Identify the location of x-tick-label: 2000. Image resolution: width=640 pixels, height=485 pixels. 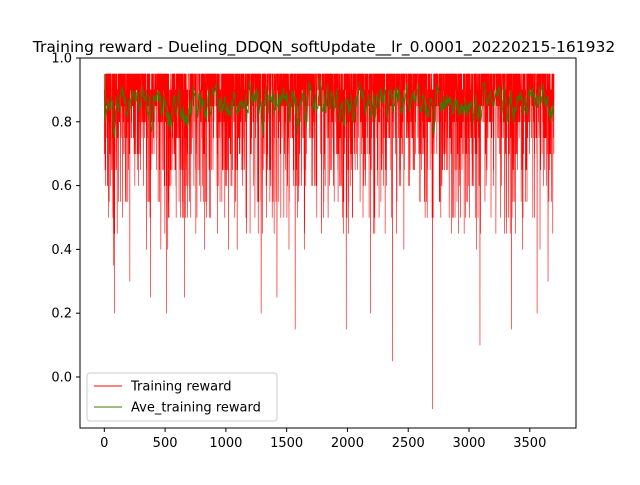
(347, 443).